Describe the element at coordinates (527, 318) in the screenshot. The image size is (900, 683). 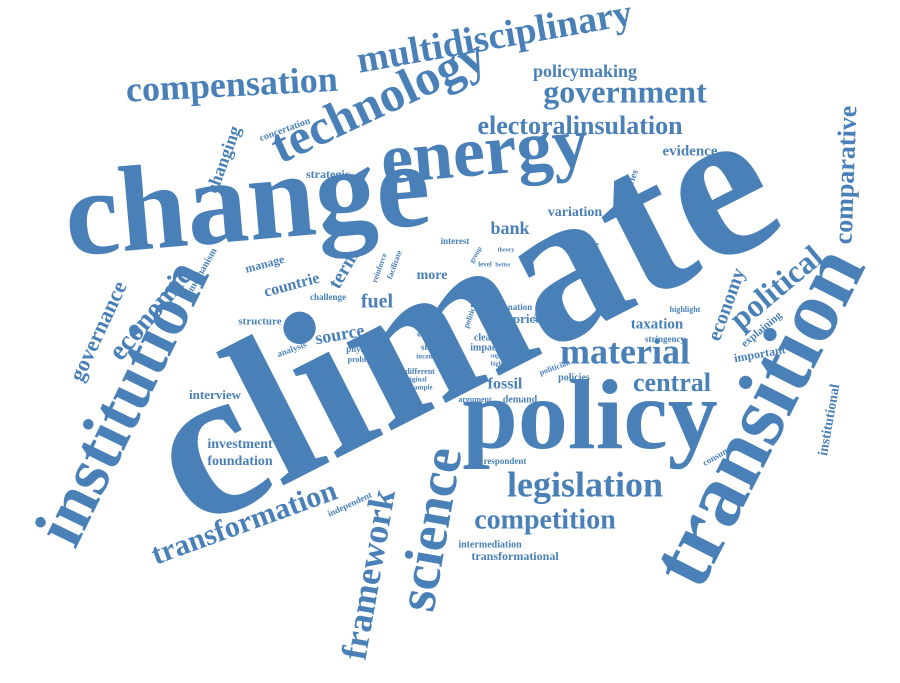
I see `word: price` at that location.